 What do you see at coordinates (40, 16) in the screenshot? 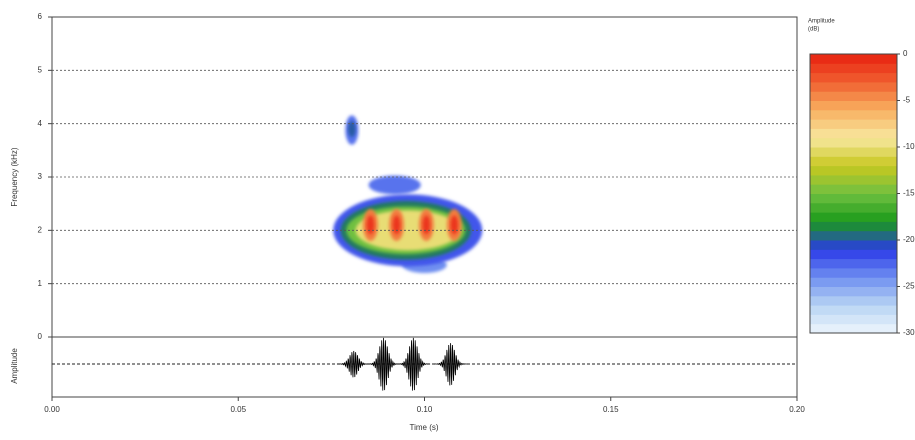
I see `y-tick-label: 6` at bounding box center [40, 16].